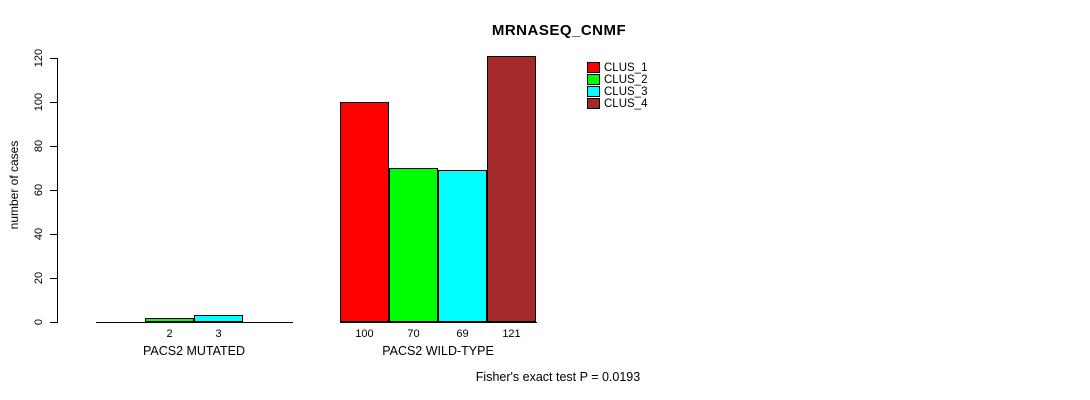 The image size is (1090, 400). Describe the element at coordinates (511, 334) in the screenshot. I see `bar-value-label: 121` at that location.